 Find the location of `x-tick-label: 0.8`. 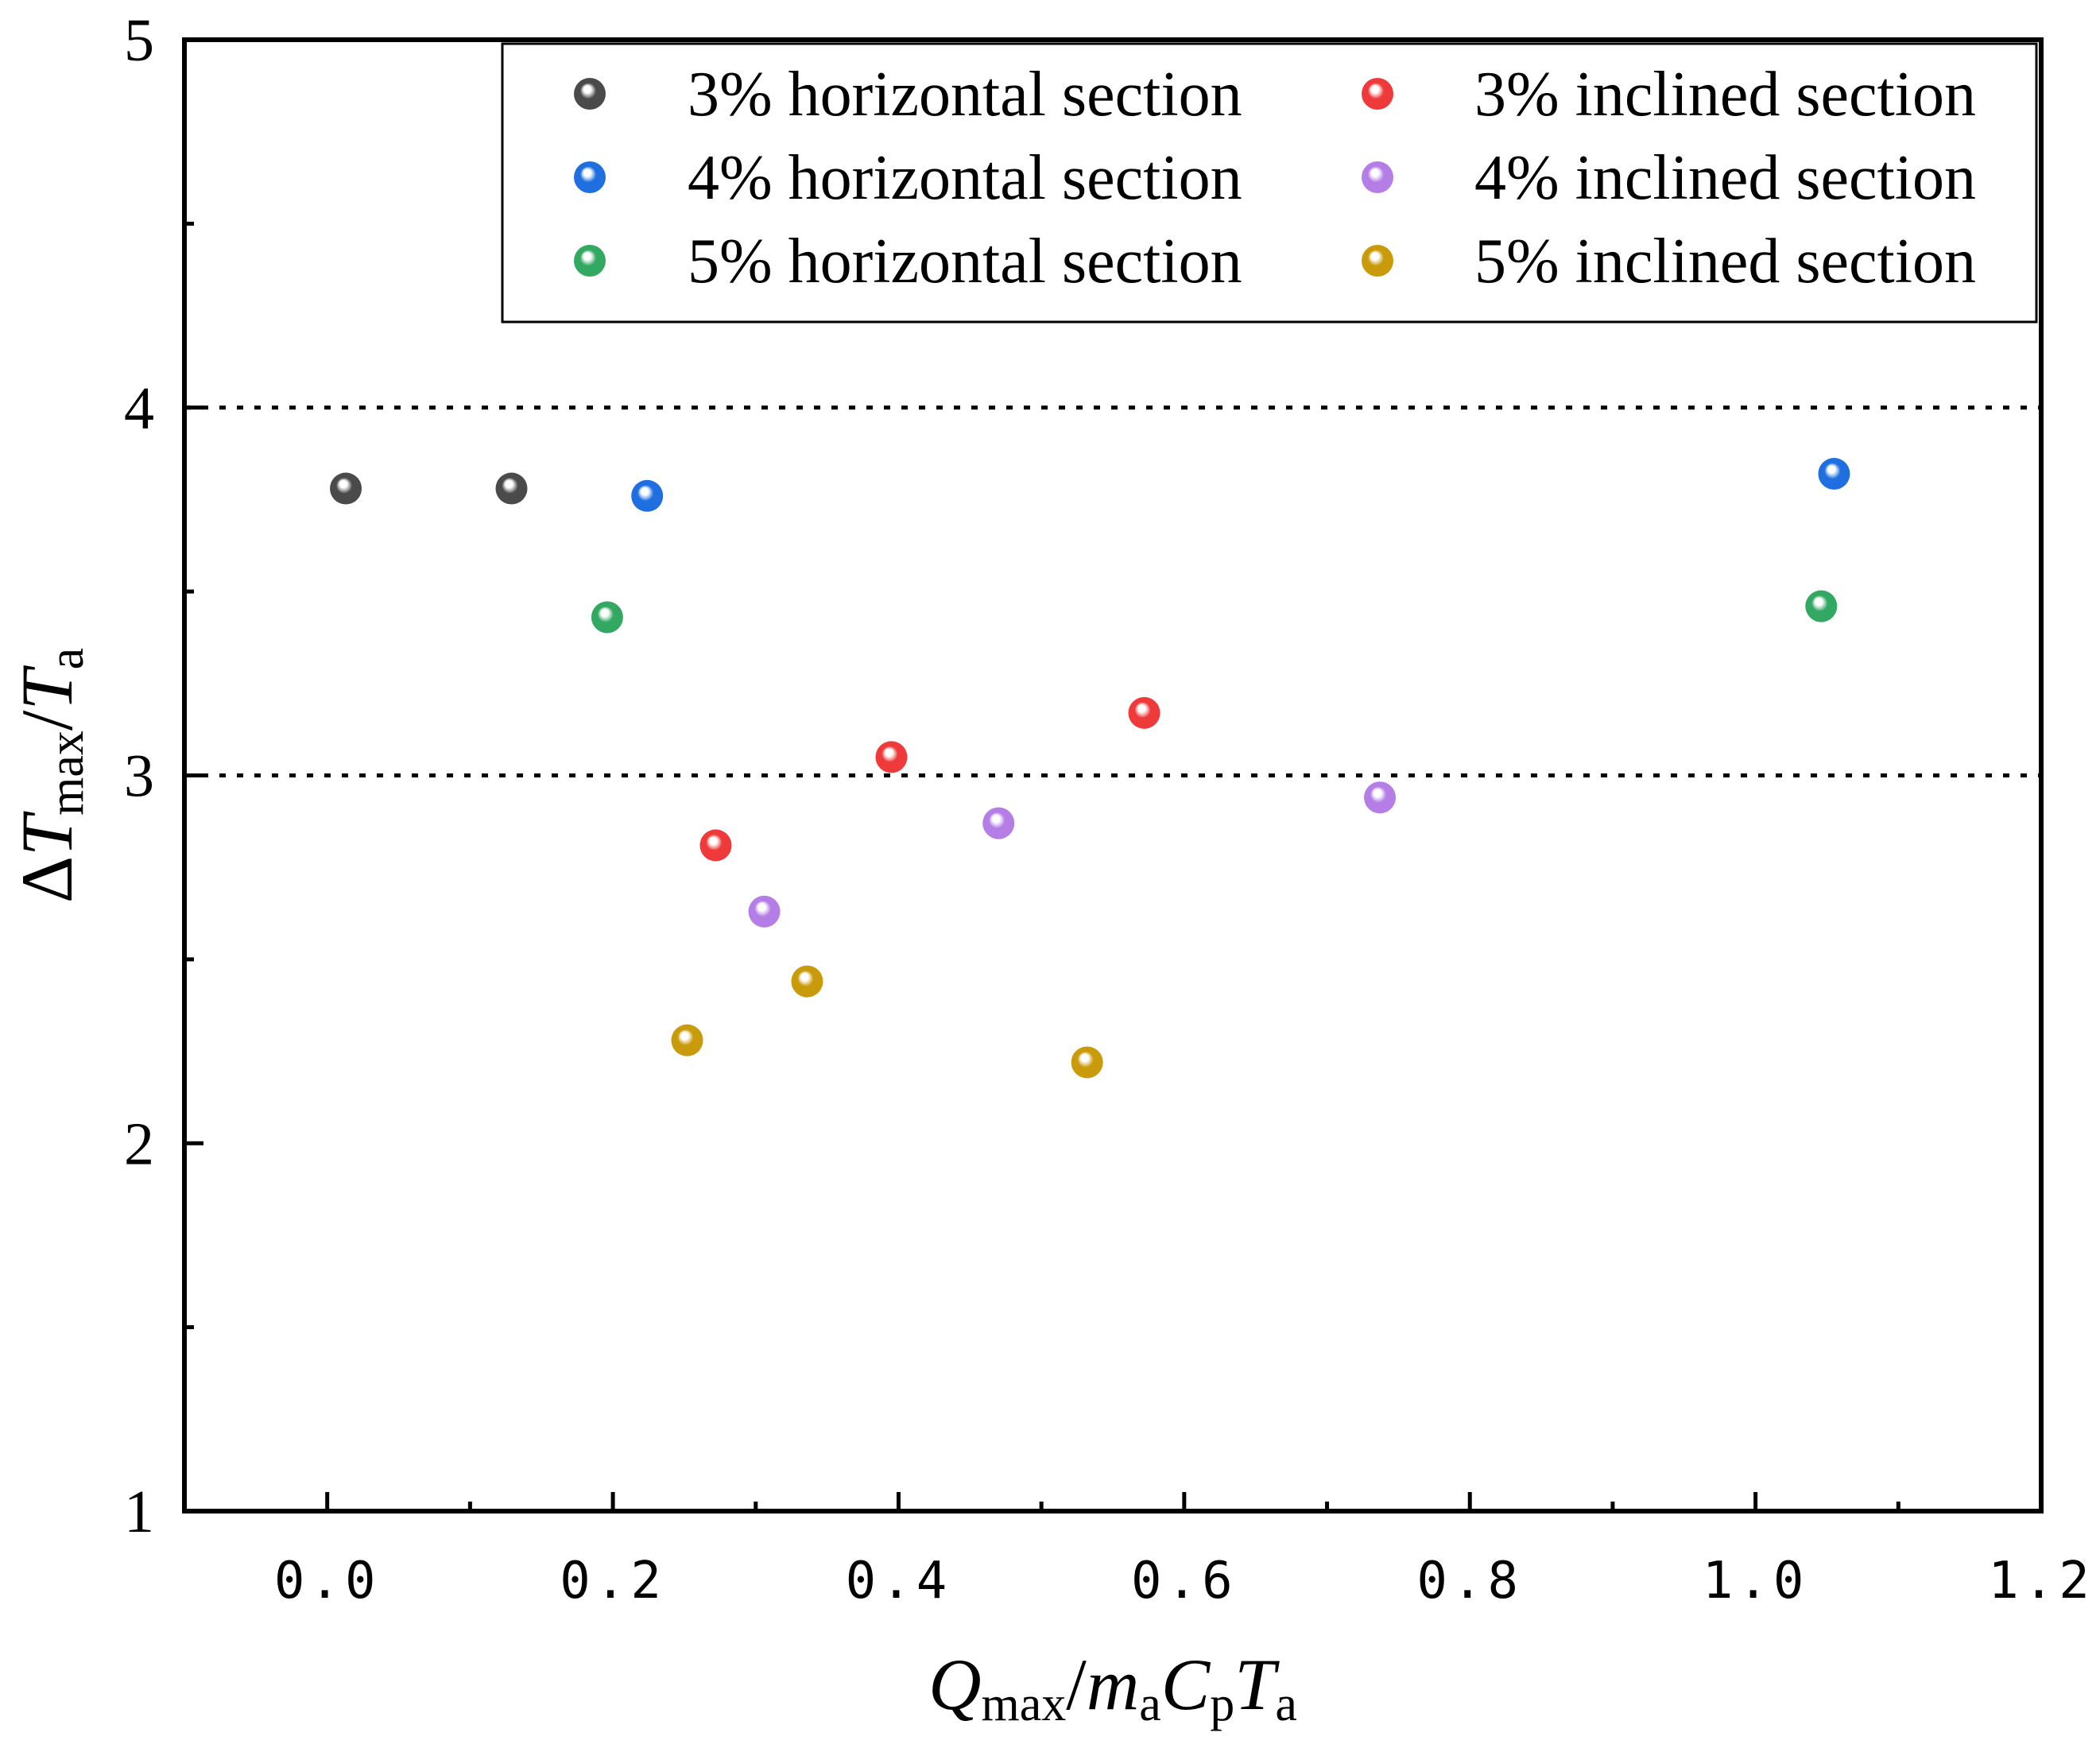

x-tick-label: 0.8 is located at coordinates (1469, 1581).